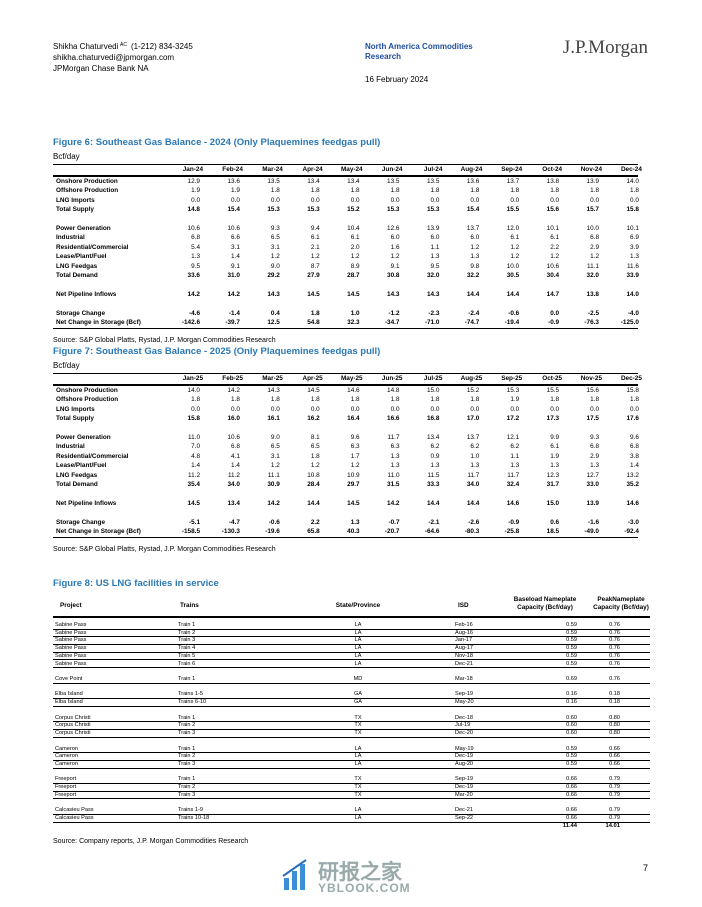  Describe the element at coordinates (592, 210) in the screenshot. I see `cell-value: 15.7` at that location.